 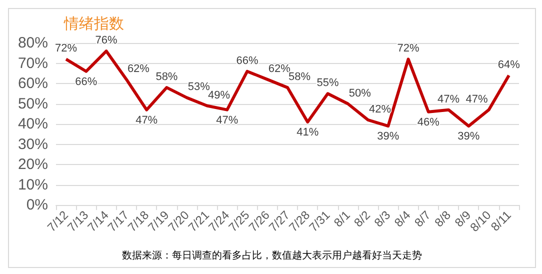 What do you see at coordinates (342, 219) in the screenshot?
I see `x-tick-label: 8/1` at bounding box center [342, 219].